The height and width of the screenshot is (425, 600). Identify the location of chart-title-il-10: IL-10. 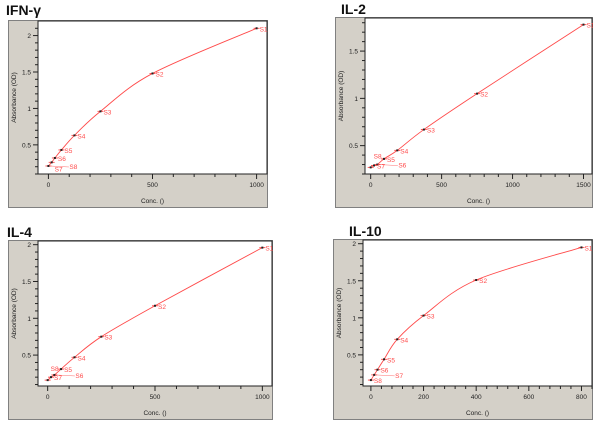
(365, 231).